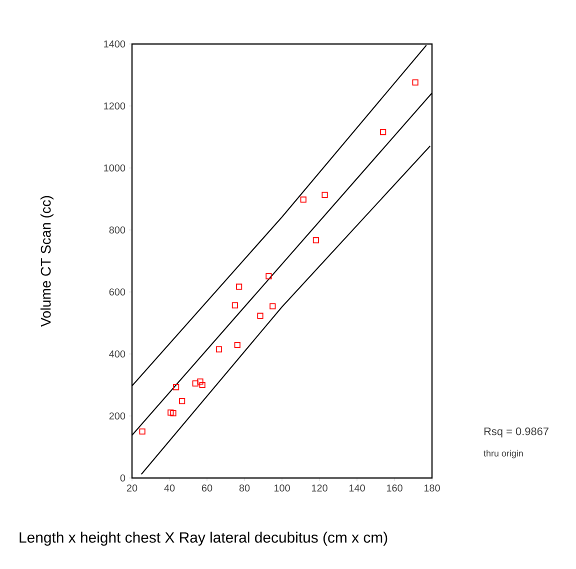 This screenshot has height=569, width=576. What do you see at coordinates (244, 488) in the screenshot?
I see `x-tick-label: 80` at bounding box center [244, 488].